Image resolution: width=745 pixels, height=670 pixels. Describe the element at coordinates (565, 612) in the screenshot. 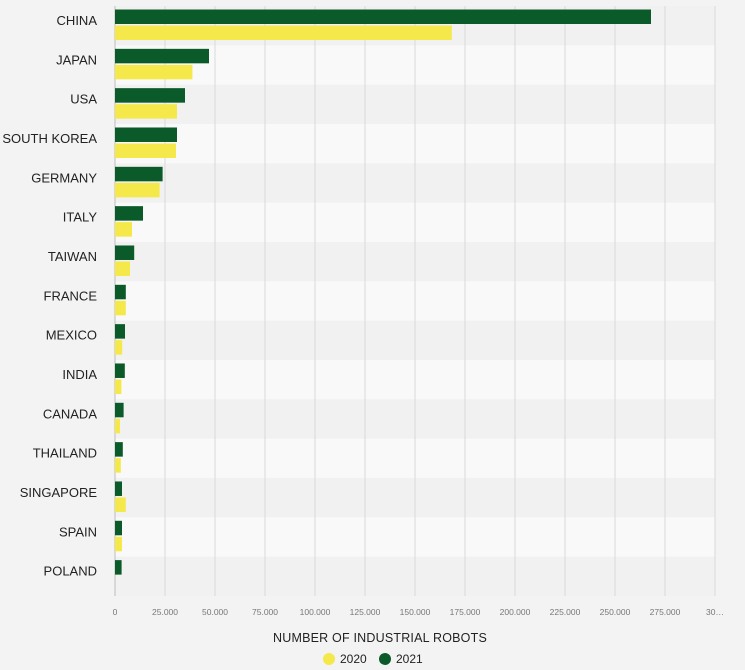

I see `x-tick-label: 225.000` at that location.